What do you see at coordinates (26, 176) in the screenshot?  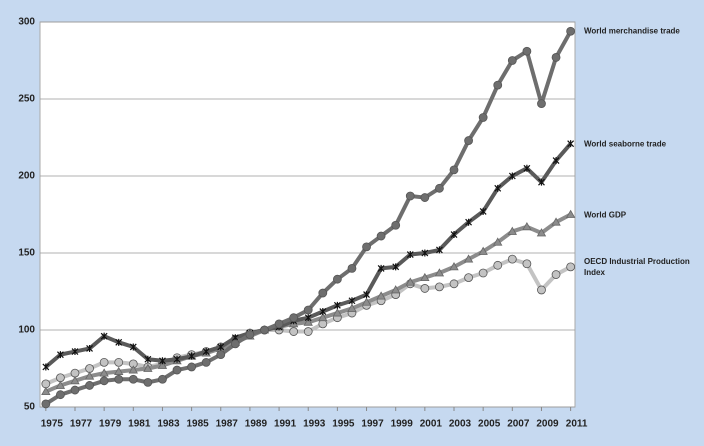 I see `y-tick-label: 200` at bounding box center [26, 176].